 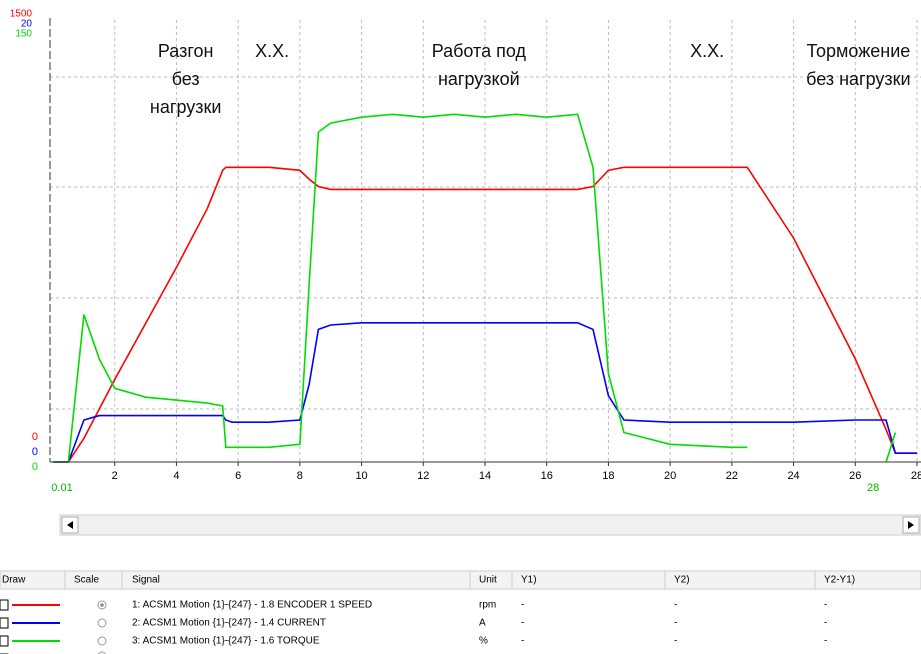 I want to click on column-header: Y1), so click(x=529, y=580).